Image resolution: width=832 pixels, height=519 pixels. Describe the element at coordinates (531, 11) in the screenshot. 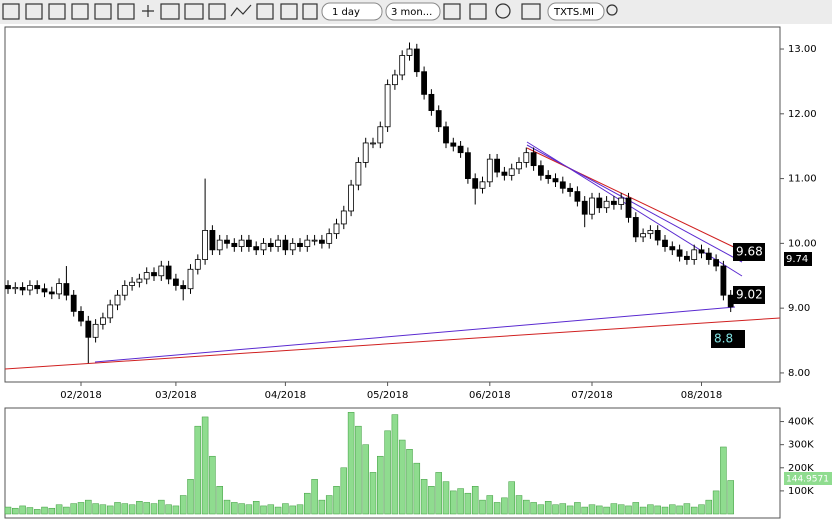

I see `symbol-icon` at that location.